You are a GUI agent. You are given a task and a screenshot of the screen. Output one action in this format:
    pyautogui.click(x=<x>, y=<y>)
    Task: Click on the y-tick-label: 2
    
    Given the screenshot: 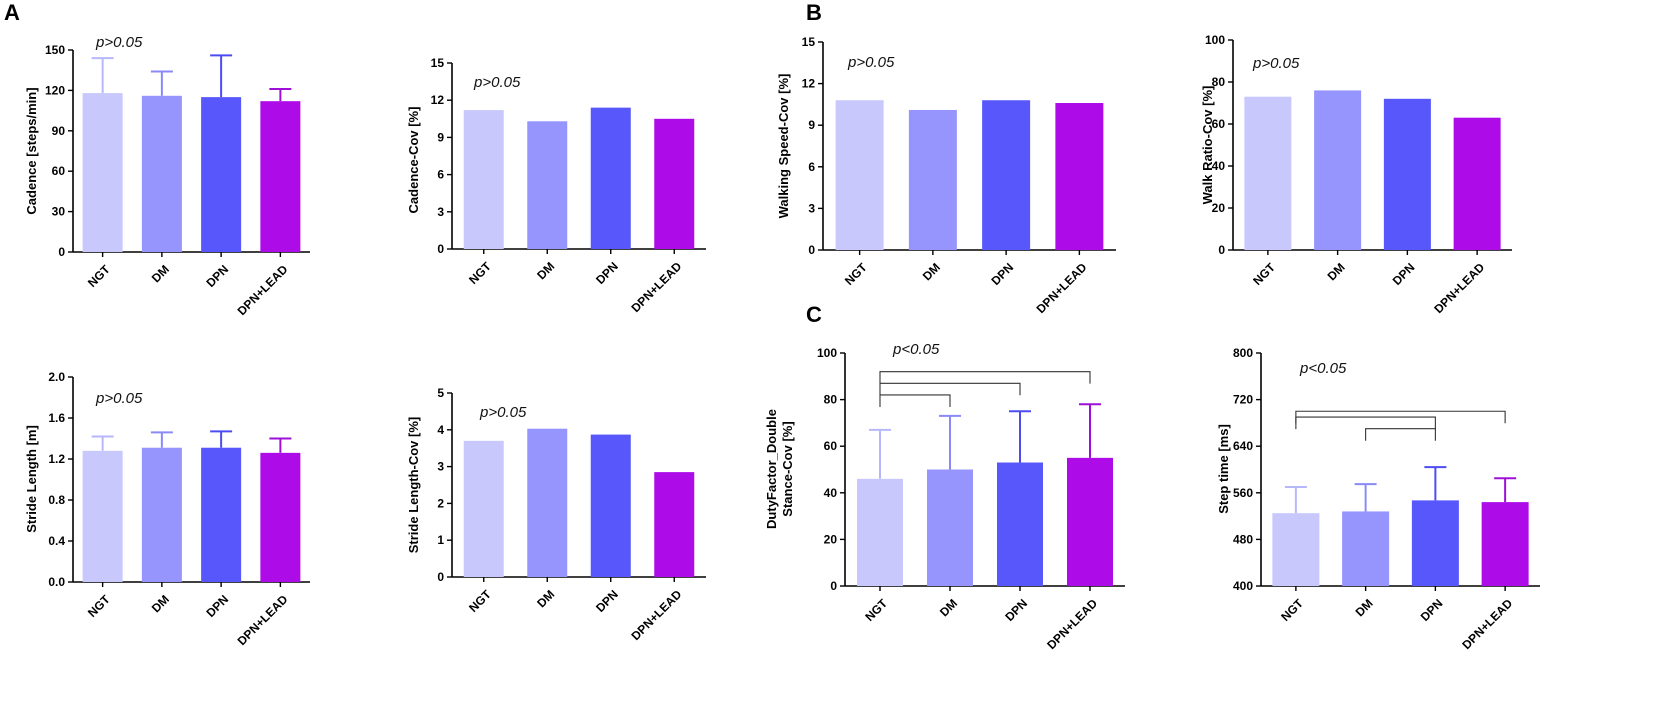 What is the action you would take?
    pyautogui.click(x=440, y=503)
    